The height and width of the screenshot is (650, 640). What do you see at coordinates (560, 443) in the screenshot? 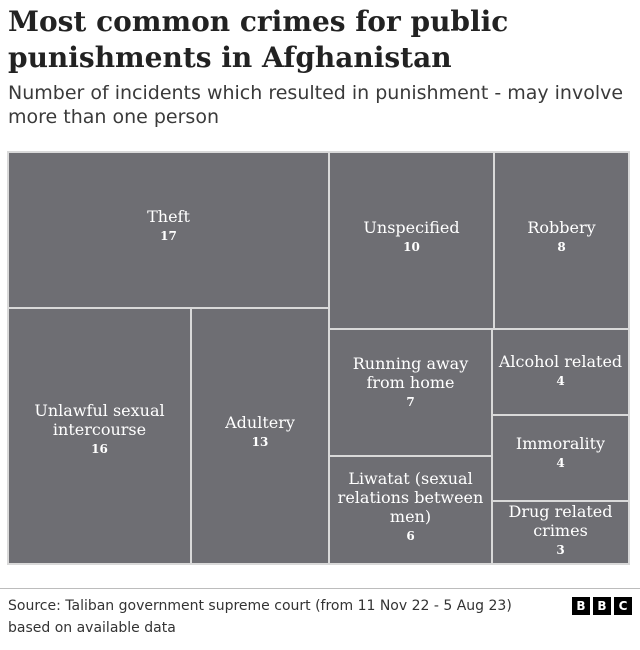
I see `tile-label-immorality: Immorality` at bounding box center [560, 443].